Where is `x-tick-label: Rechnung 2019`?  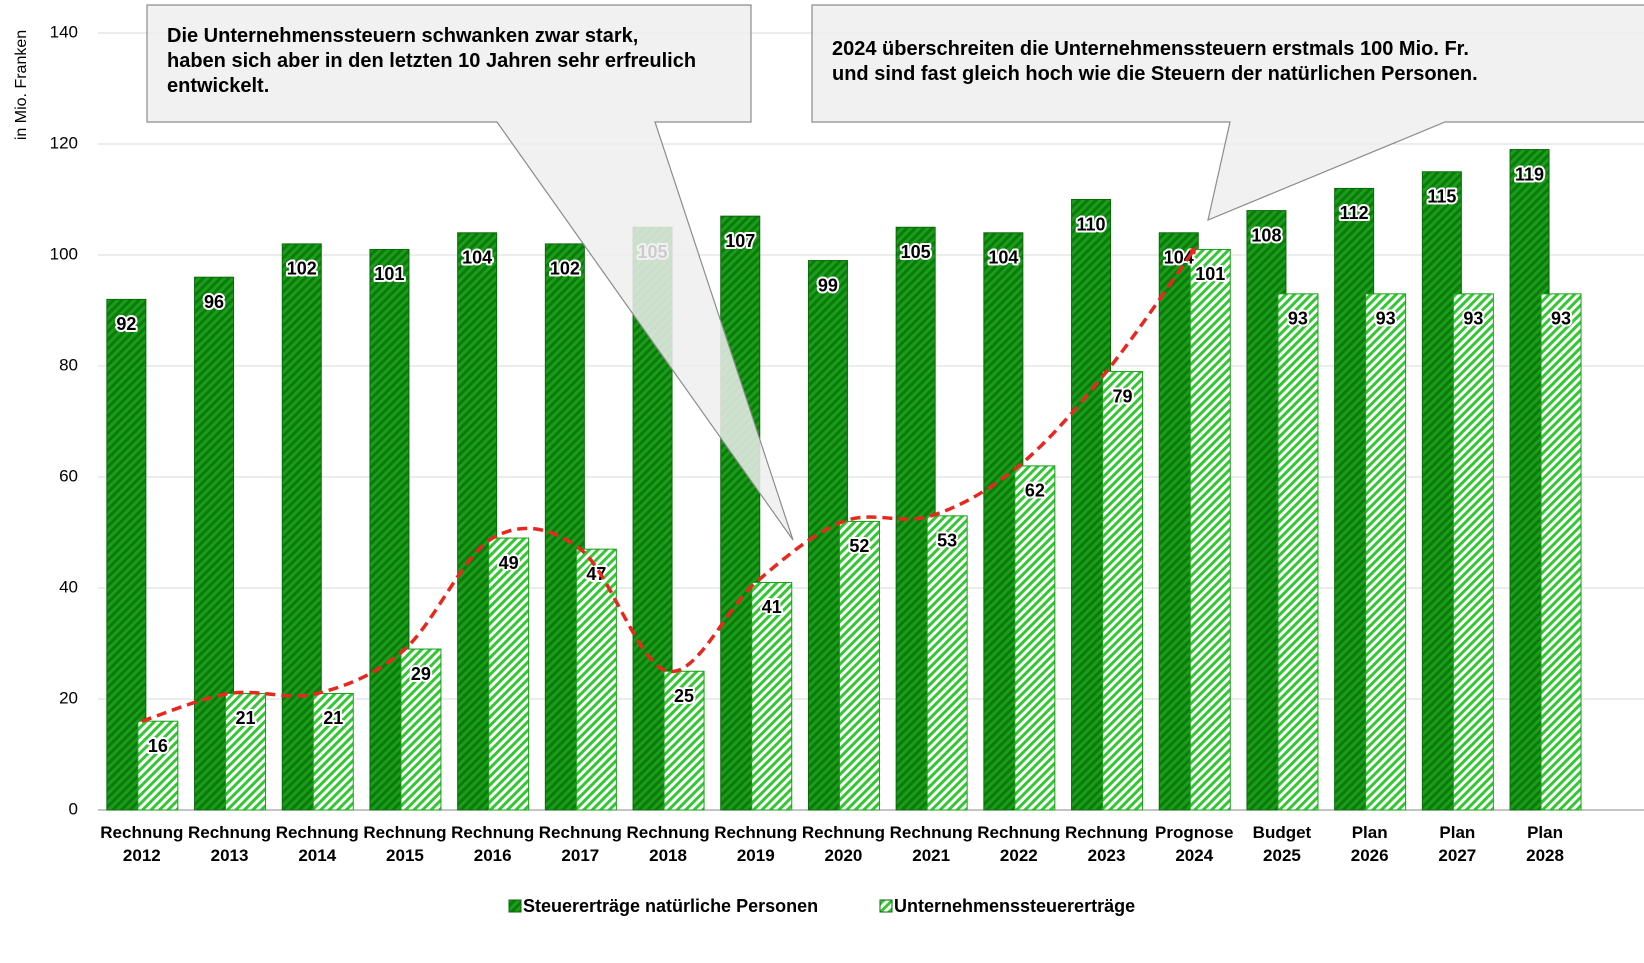
x-tick-label: Rechnung 2019 is located at coordinates (755, 844).